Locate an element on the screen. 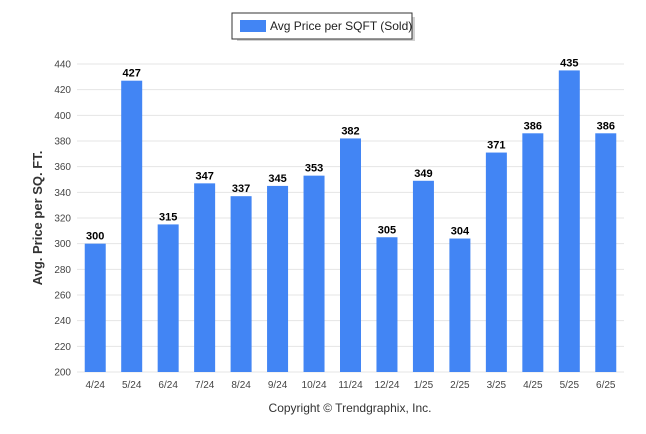 This screenshot has height=434, width=646. x-tick-label: 6/24 is located at coordinates (168, 385).